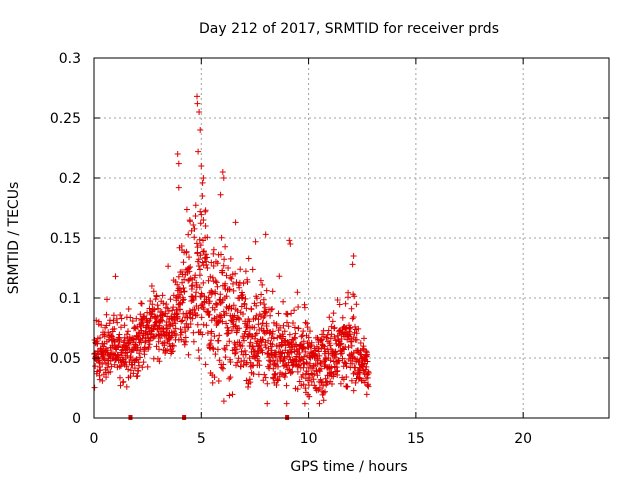 This screenshot has height=480, width=640. I want to click on x-tick-label: 5, so click(201, 439).